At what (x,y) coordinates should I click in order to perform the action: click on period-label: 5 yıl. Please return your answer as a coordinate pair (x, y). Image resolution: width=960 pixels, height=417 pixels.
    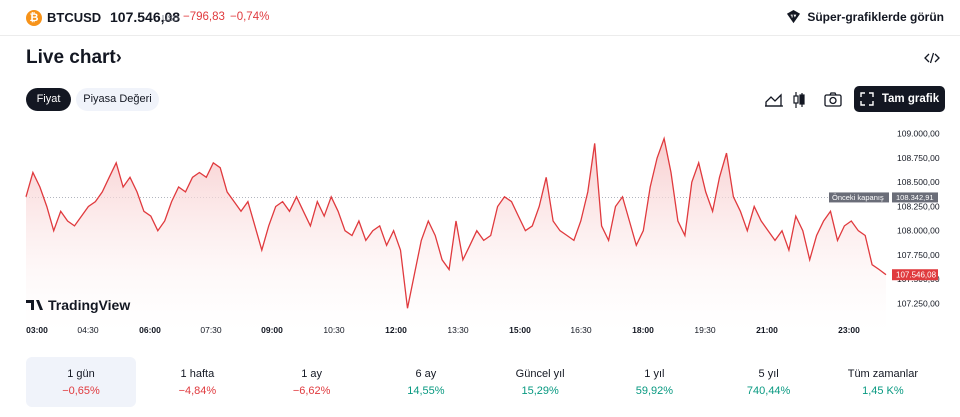
    Looking at the image, I should click on (768, 374).